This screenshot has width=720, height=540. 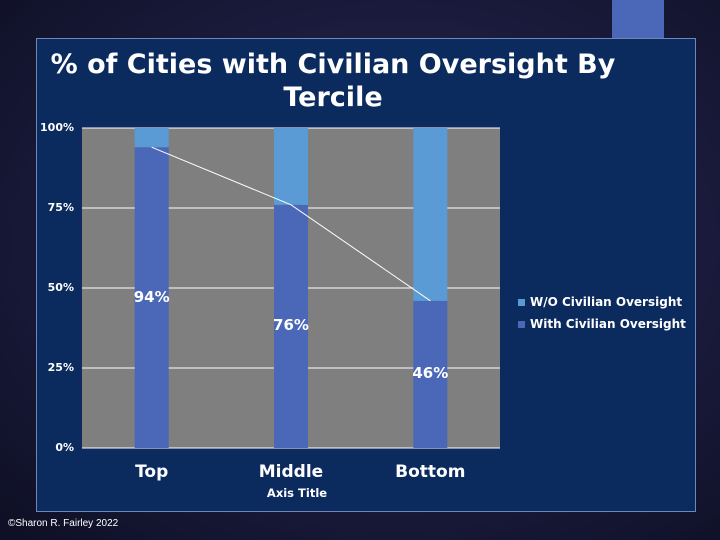 What do you see at coordinates (60, 367) in the screenshot?
I see `y-tick-label: 25%` at bounding box center [60, 367].